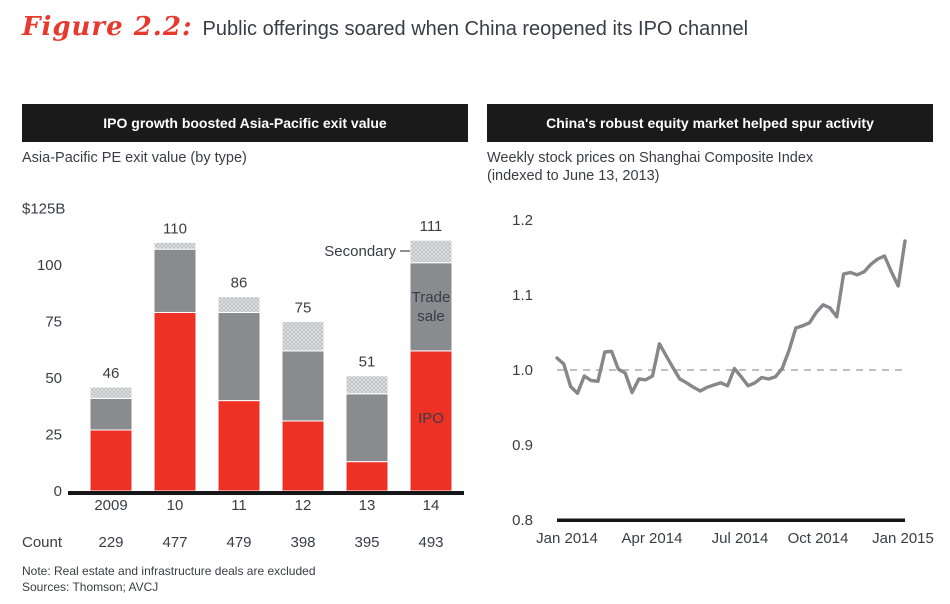 The height and width of the screenshot is (604, 950). I want to click on y-axis-tick-label: 0, so click(58, 491).